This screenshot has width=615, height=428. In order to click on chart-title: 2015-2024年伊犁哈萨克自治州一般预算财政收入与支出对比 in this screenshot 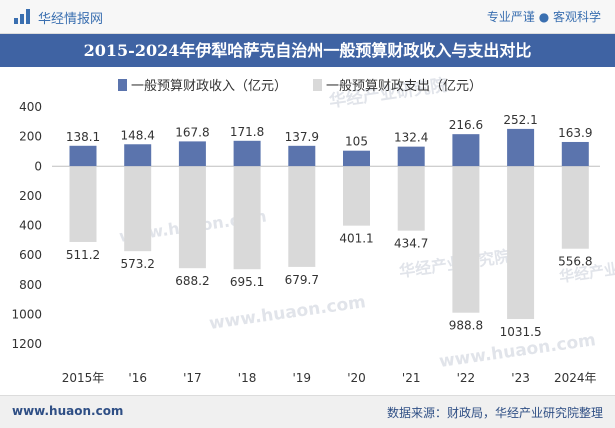, I will do `click(307, 50)`.